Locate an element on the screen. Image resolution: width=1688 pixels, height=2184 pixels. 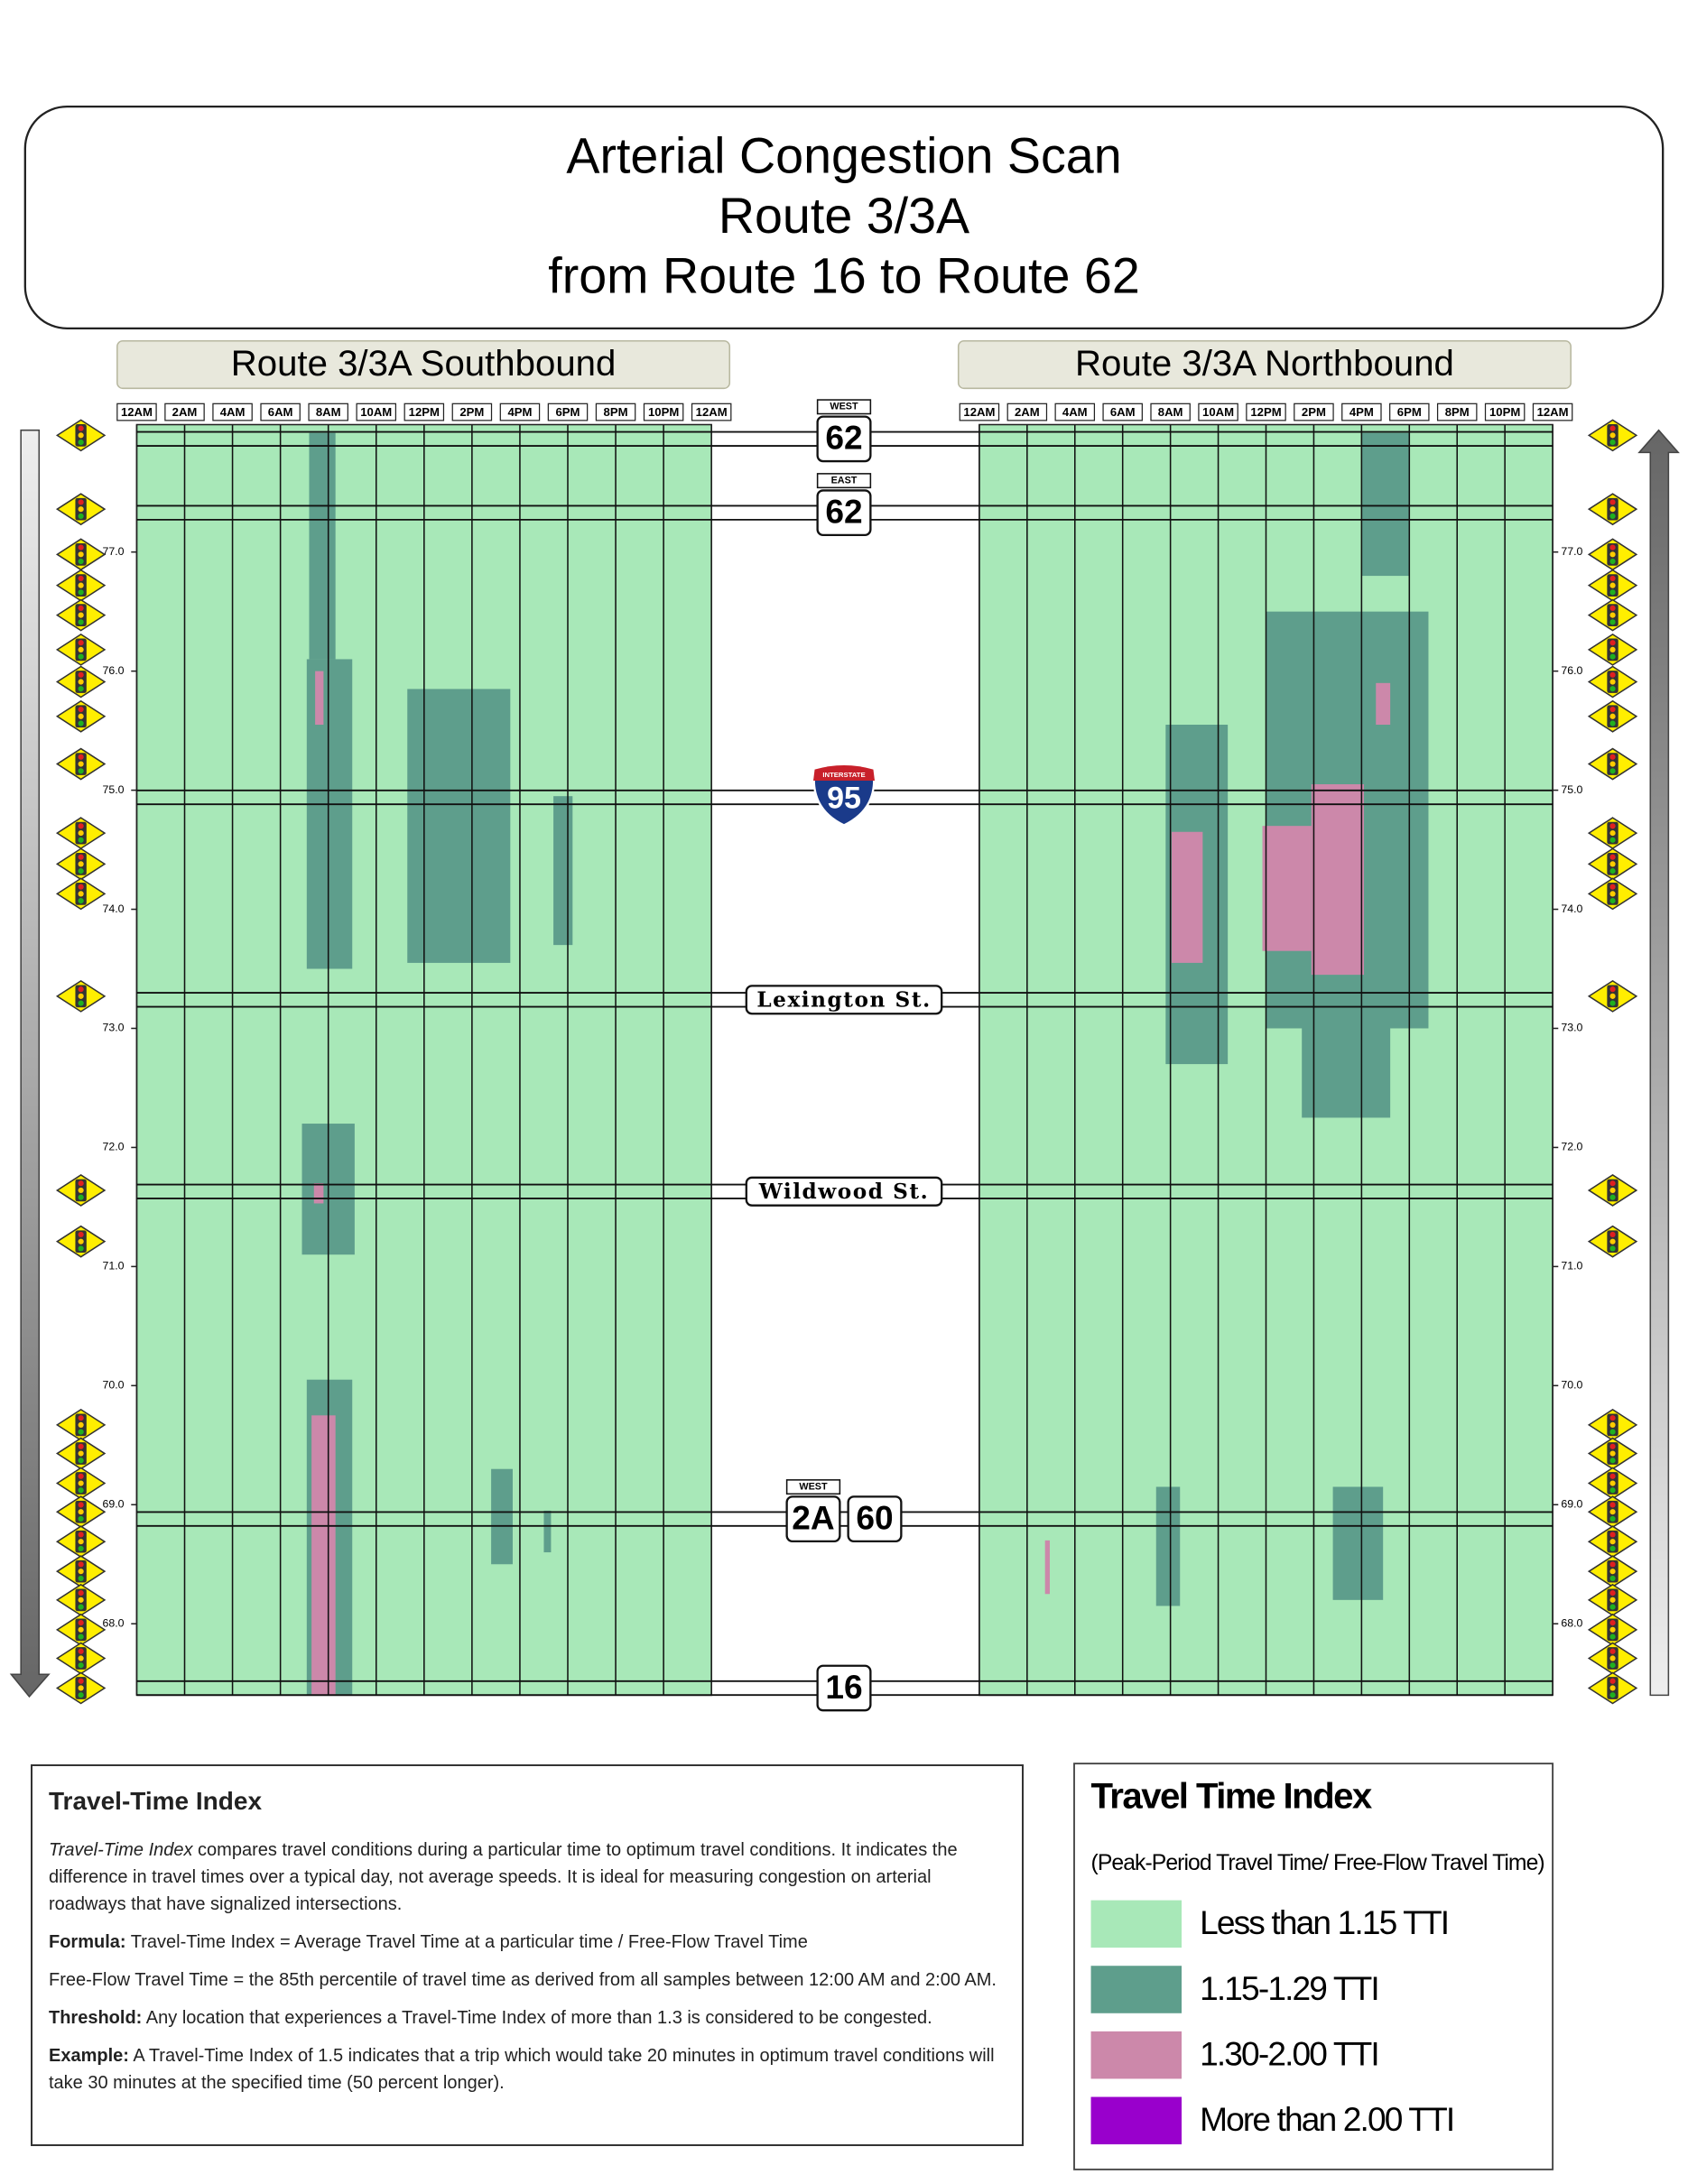
legend-label: More than 2.00 TTI is located at coordinates (1327, 2119).